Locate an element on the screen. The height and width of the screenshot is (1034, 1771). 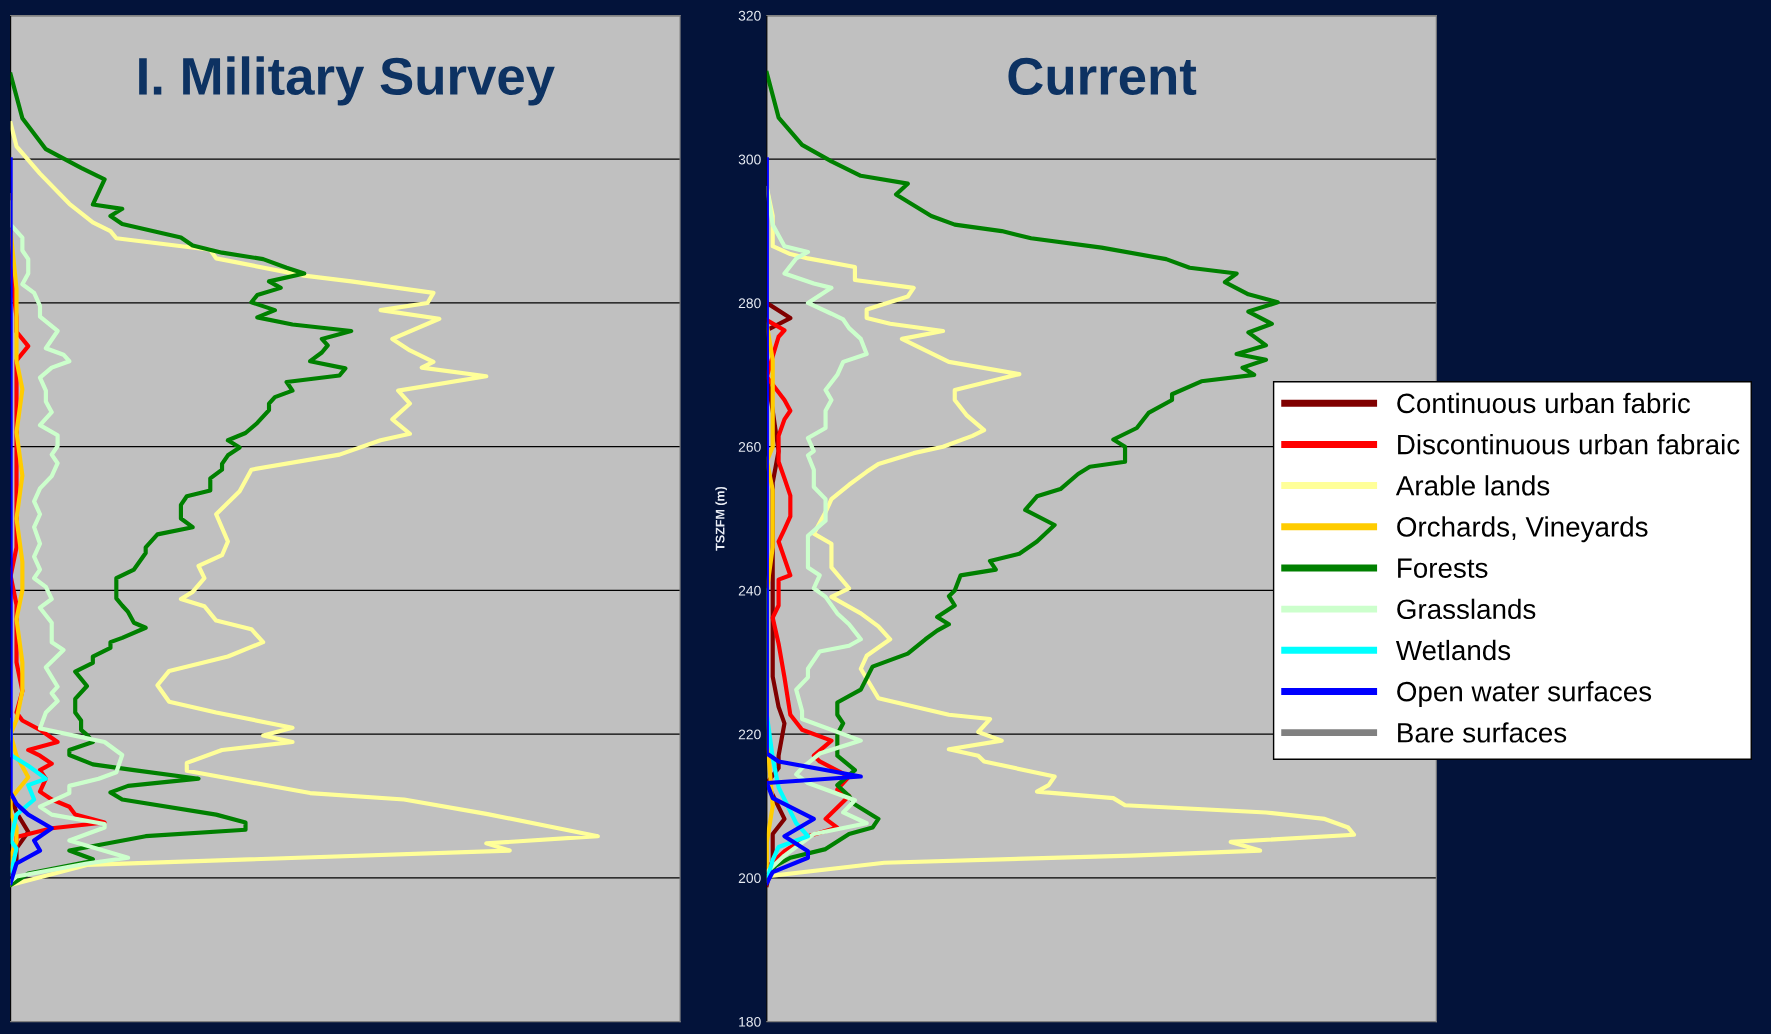
y-tick-label: 240 is located at coordinates (749, 590).